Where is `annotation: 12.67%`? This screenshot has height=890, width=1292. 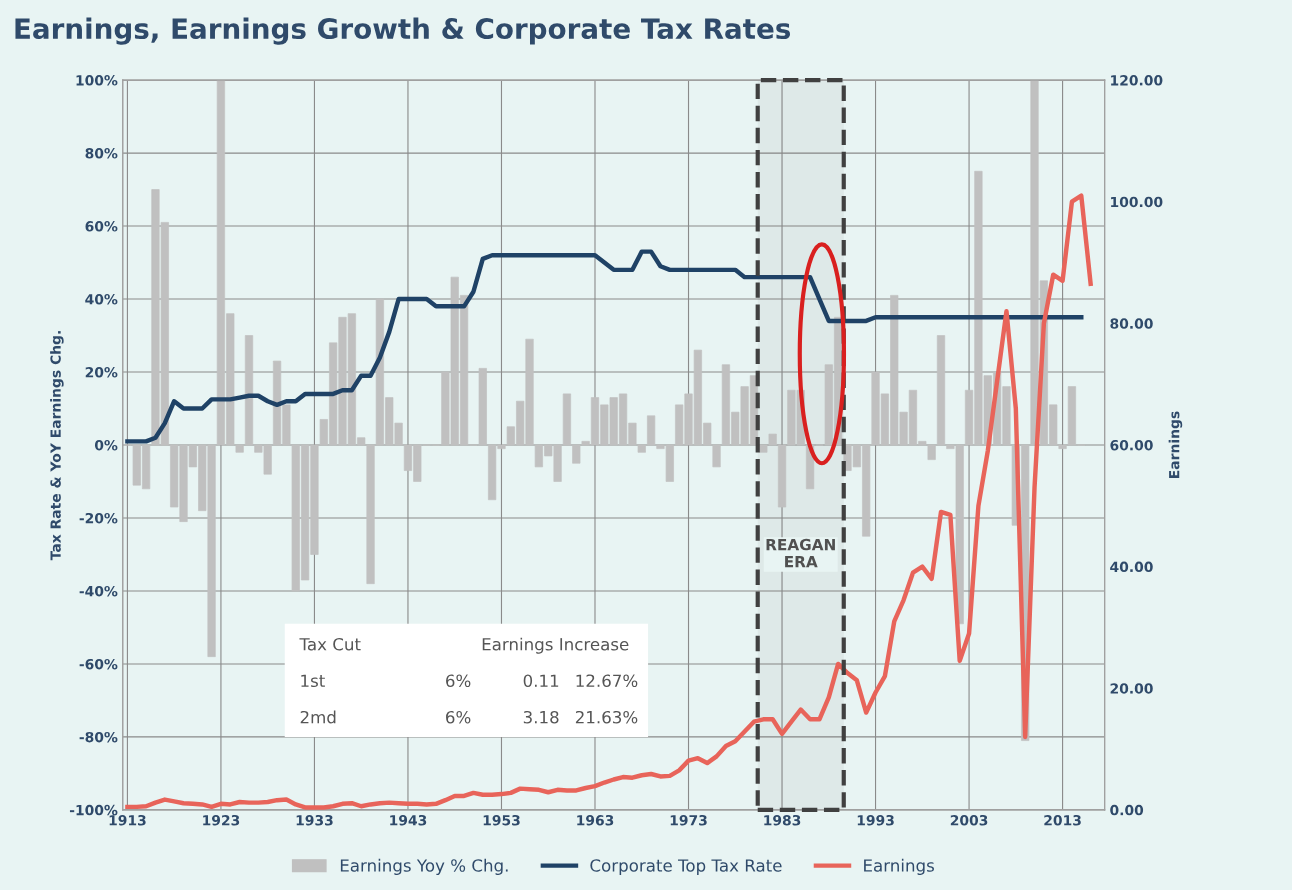 annotation: 12.67% is located at coordinates (607, 681).